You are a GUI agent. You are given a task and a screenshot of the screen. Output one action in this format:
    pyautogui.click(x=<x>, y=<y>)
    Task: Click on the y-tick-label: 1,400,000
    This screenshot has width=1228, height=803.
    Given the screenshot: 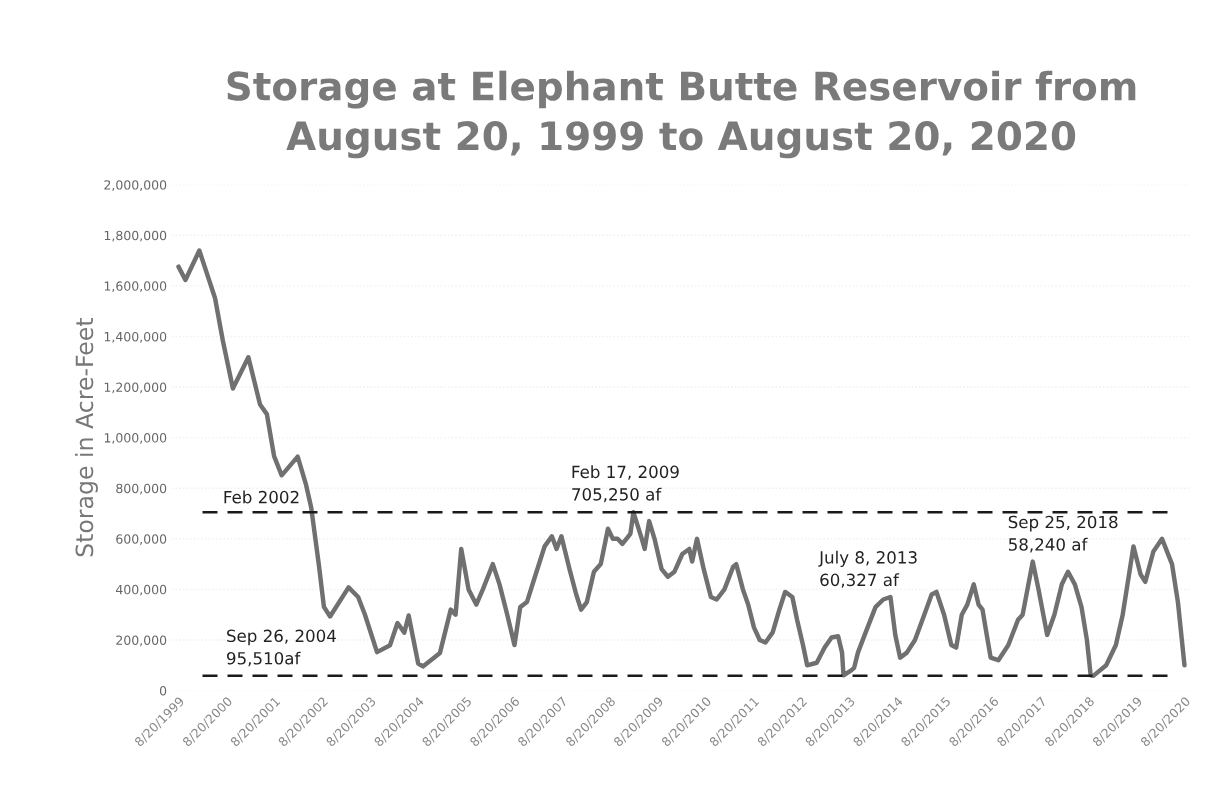 What is the action you would take?
    pyautogui.click(x=135, y=337)
    